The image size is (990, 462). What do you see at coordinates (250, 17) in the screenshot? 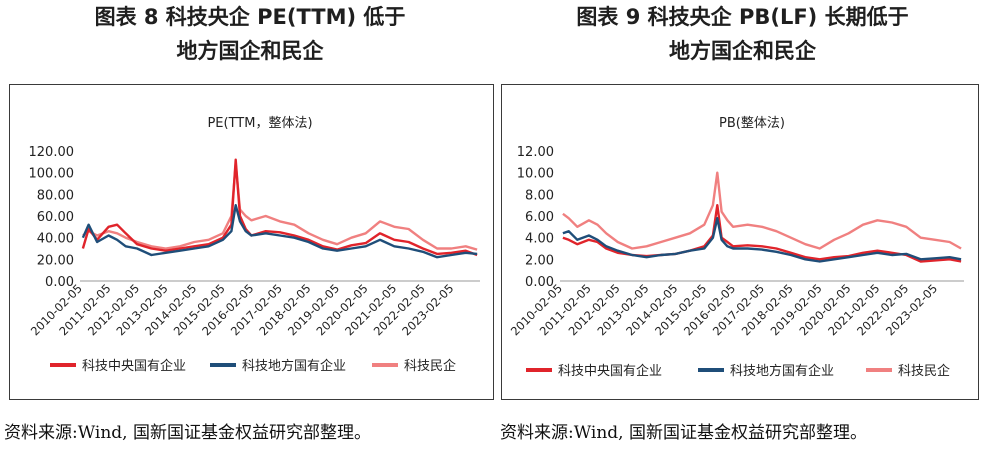
I see `figure-8-title-line1: 图表 8 科技央企 PE(TTM) 低于` at bounding box center [250, 17].